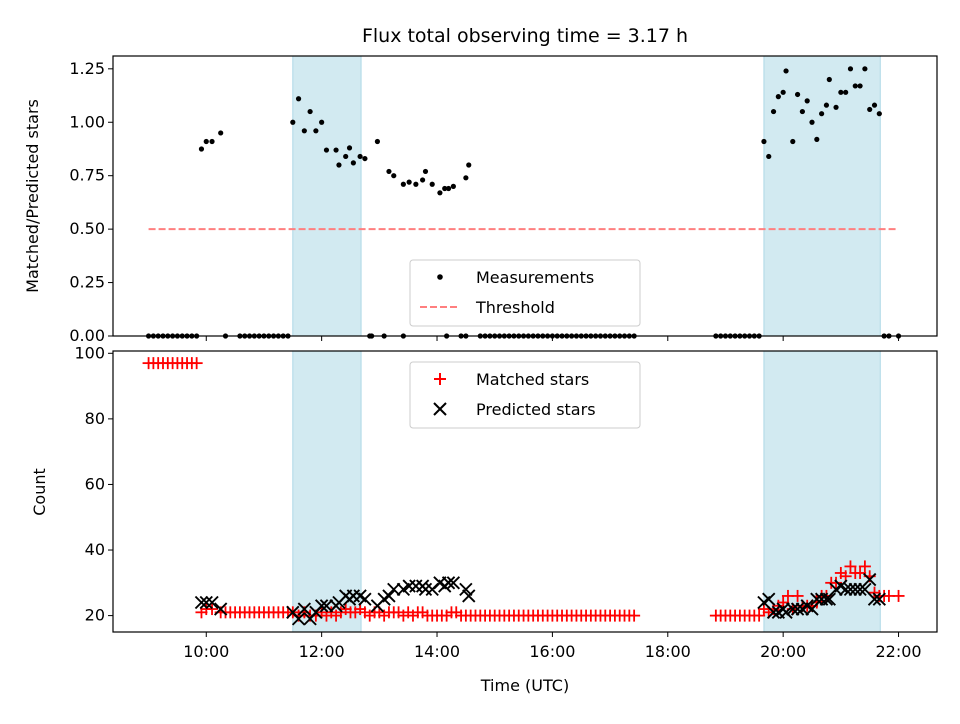  I want to click on bottom-y-ticks: 20 40 60 80 100, so click(93, 484).